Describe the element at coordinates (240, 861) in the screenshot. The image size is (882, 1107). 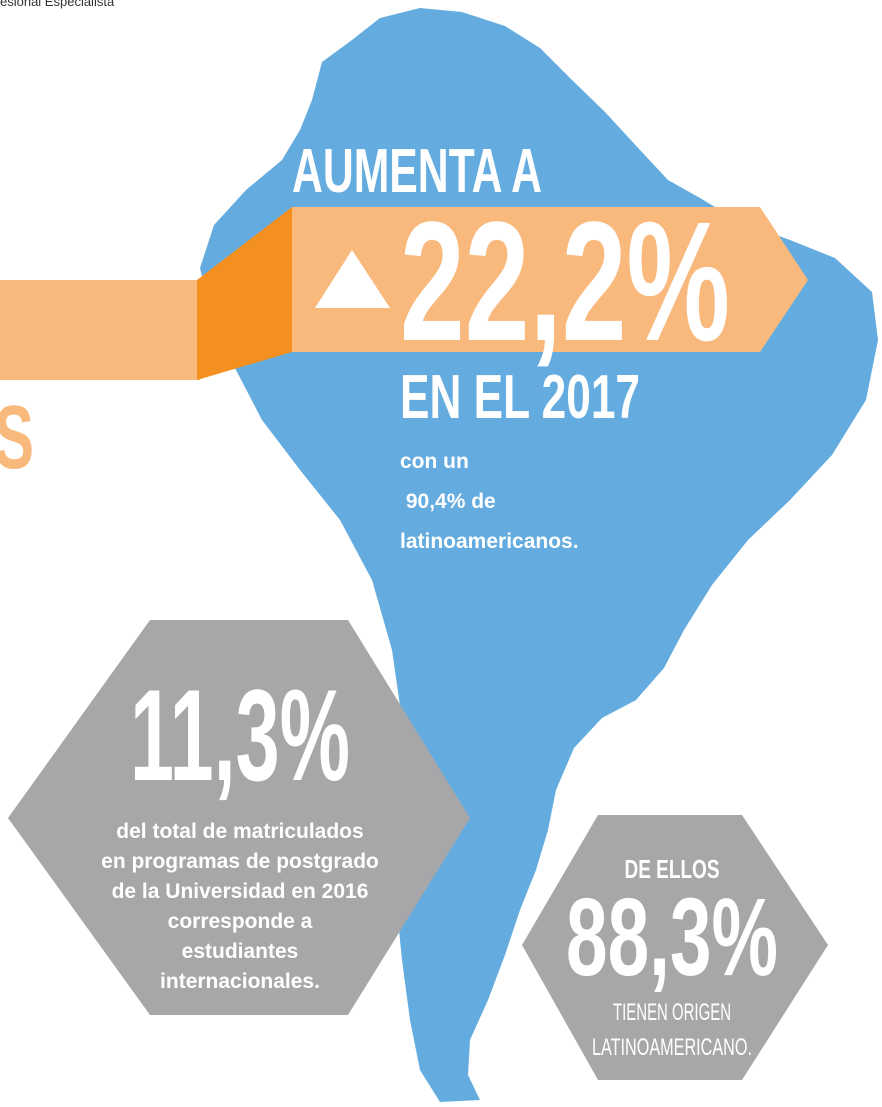
I see `left-line: en programas de postgrado` at that location.